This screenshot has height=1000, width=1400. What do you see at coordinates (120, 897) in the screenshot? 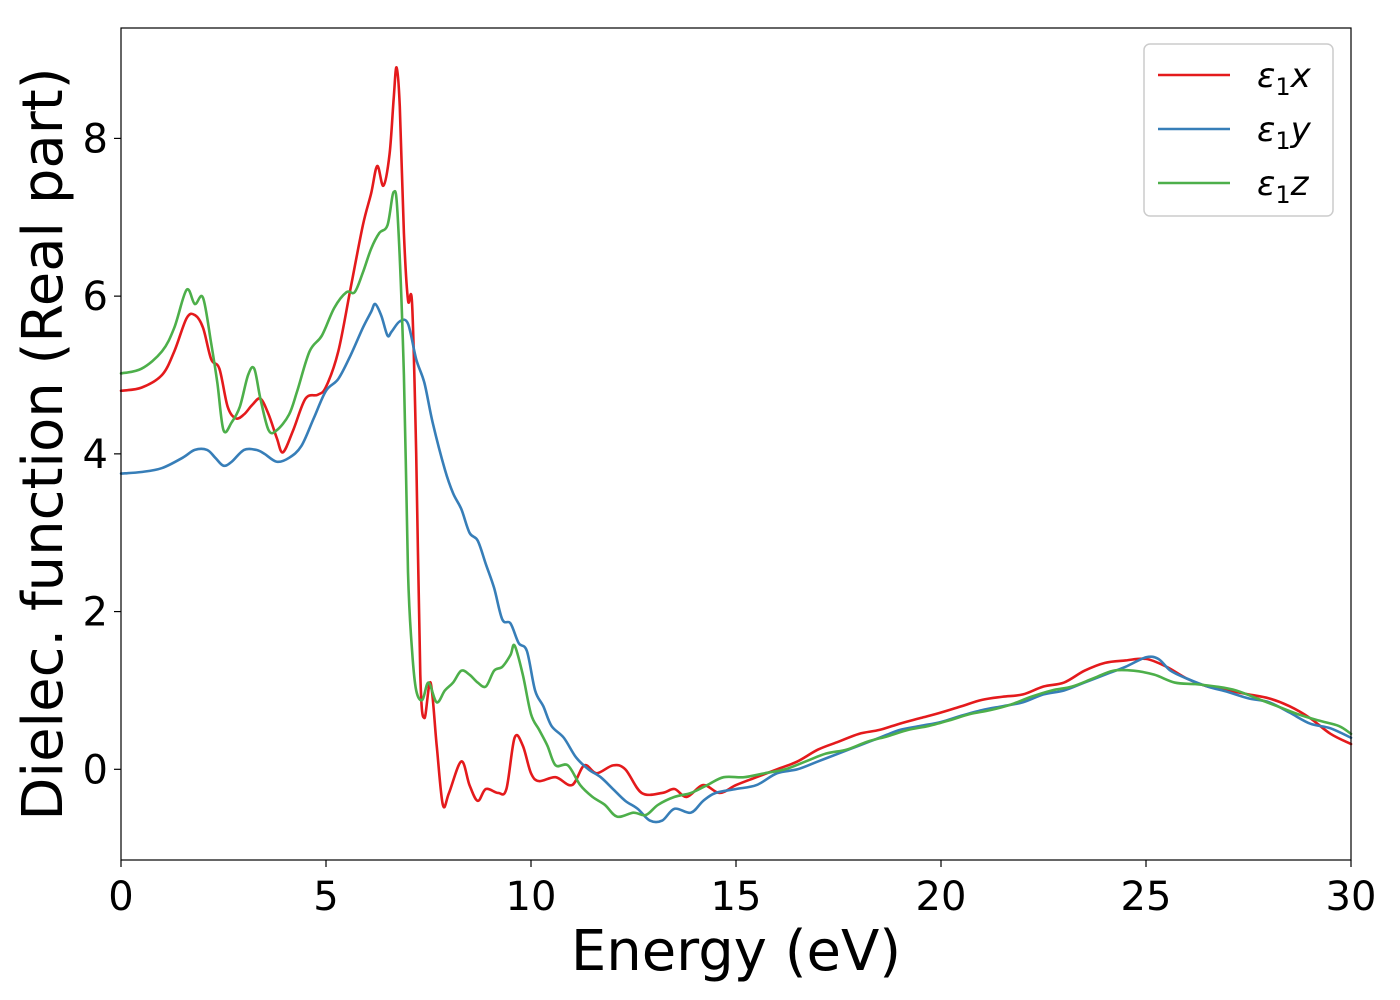
I see `x-tick-label: 0` at bounding box center [120, 897].